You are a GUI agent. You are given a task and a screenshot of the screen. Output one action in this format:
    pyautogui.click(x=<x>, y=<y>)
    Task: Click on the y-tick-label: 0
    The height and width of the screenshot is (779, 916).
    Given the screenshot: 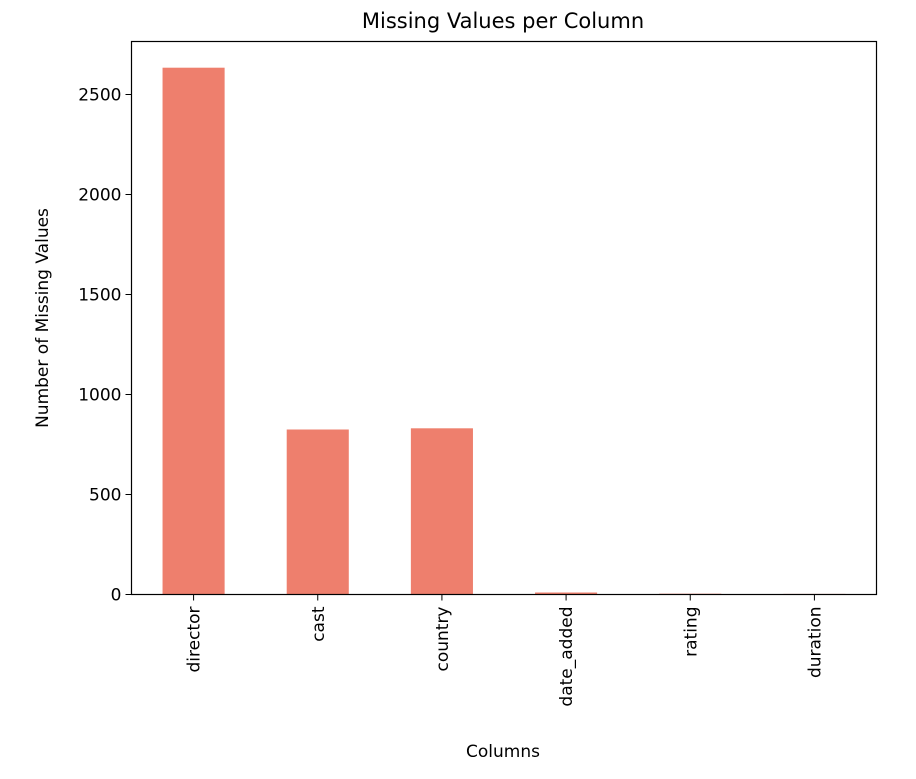 What is the action you would take?
    pyautogui.click(x=116, y=596)
    